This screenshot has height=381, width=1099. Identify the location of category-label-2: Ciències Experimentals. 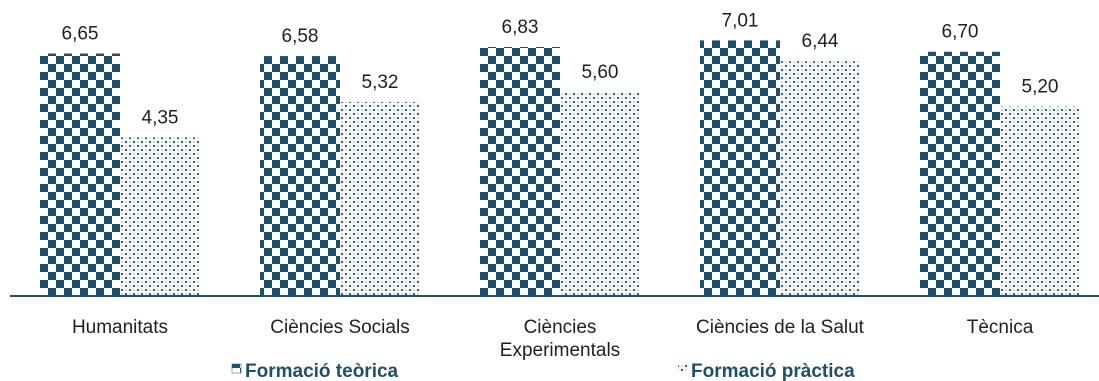
(560, 339).